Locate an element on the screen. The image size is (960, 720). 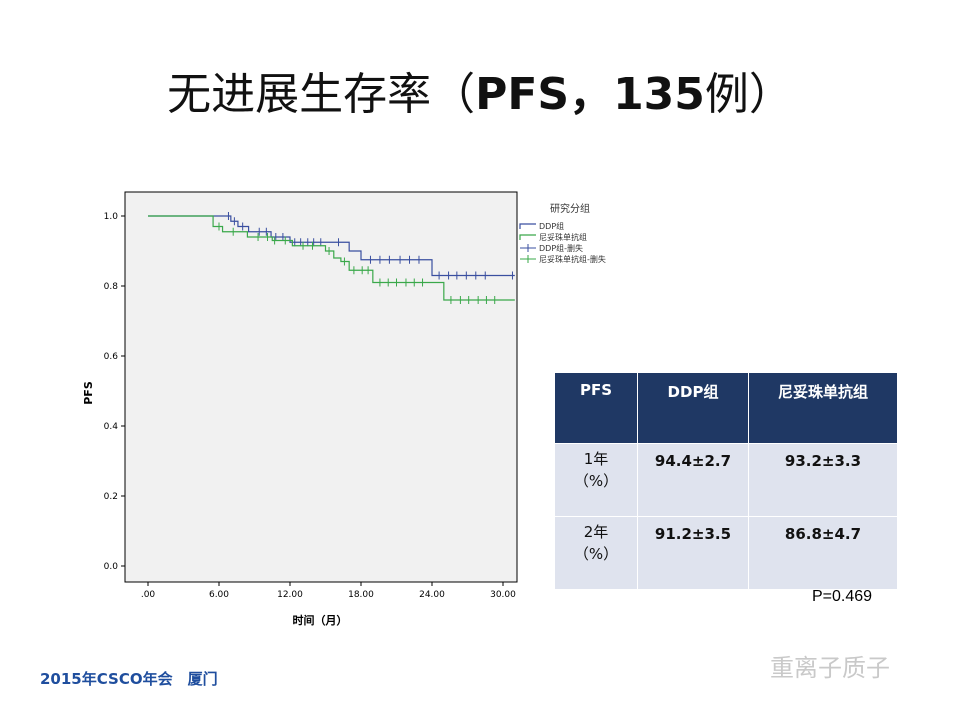
y-tick-label: 1.0 is located at coordinates (111, 217).